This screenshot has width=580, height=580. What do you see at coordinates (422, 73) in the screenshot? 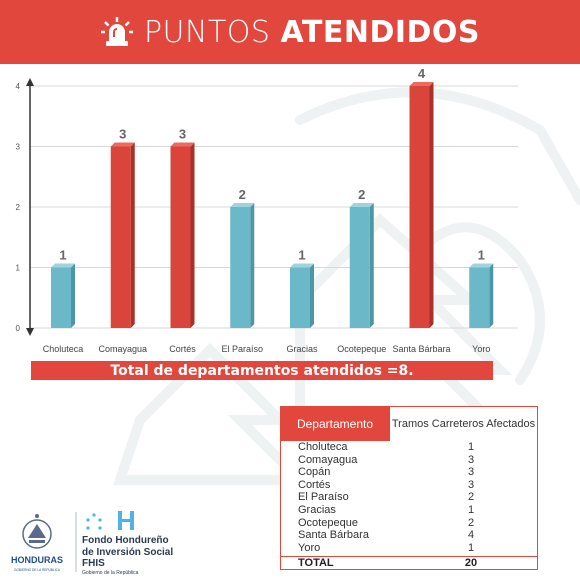
I see `data-label: 4` at bounding box center [422, 73].